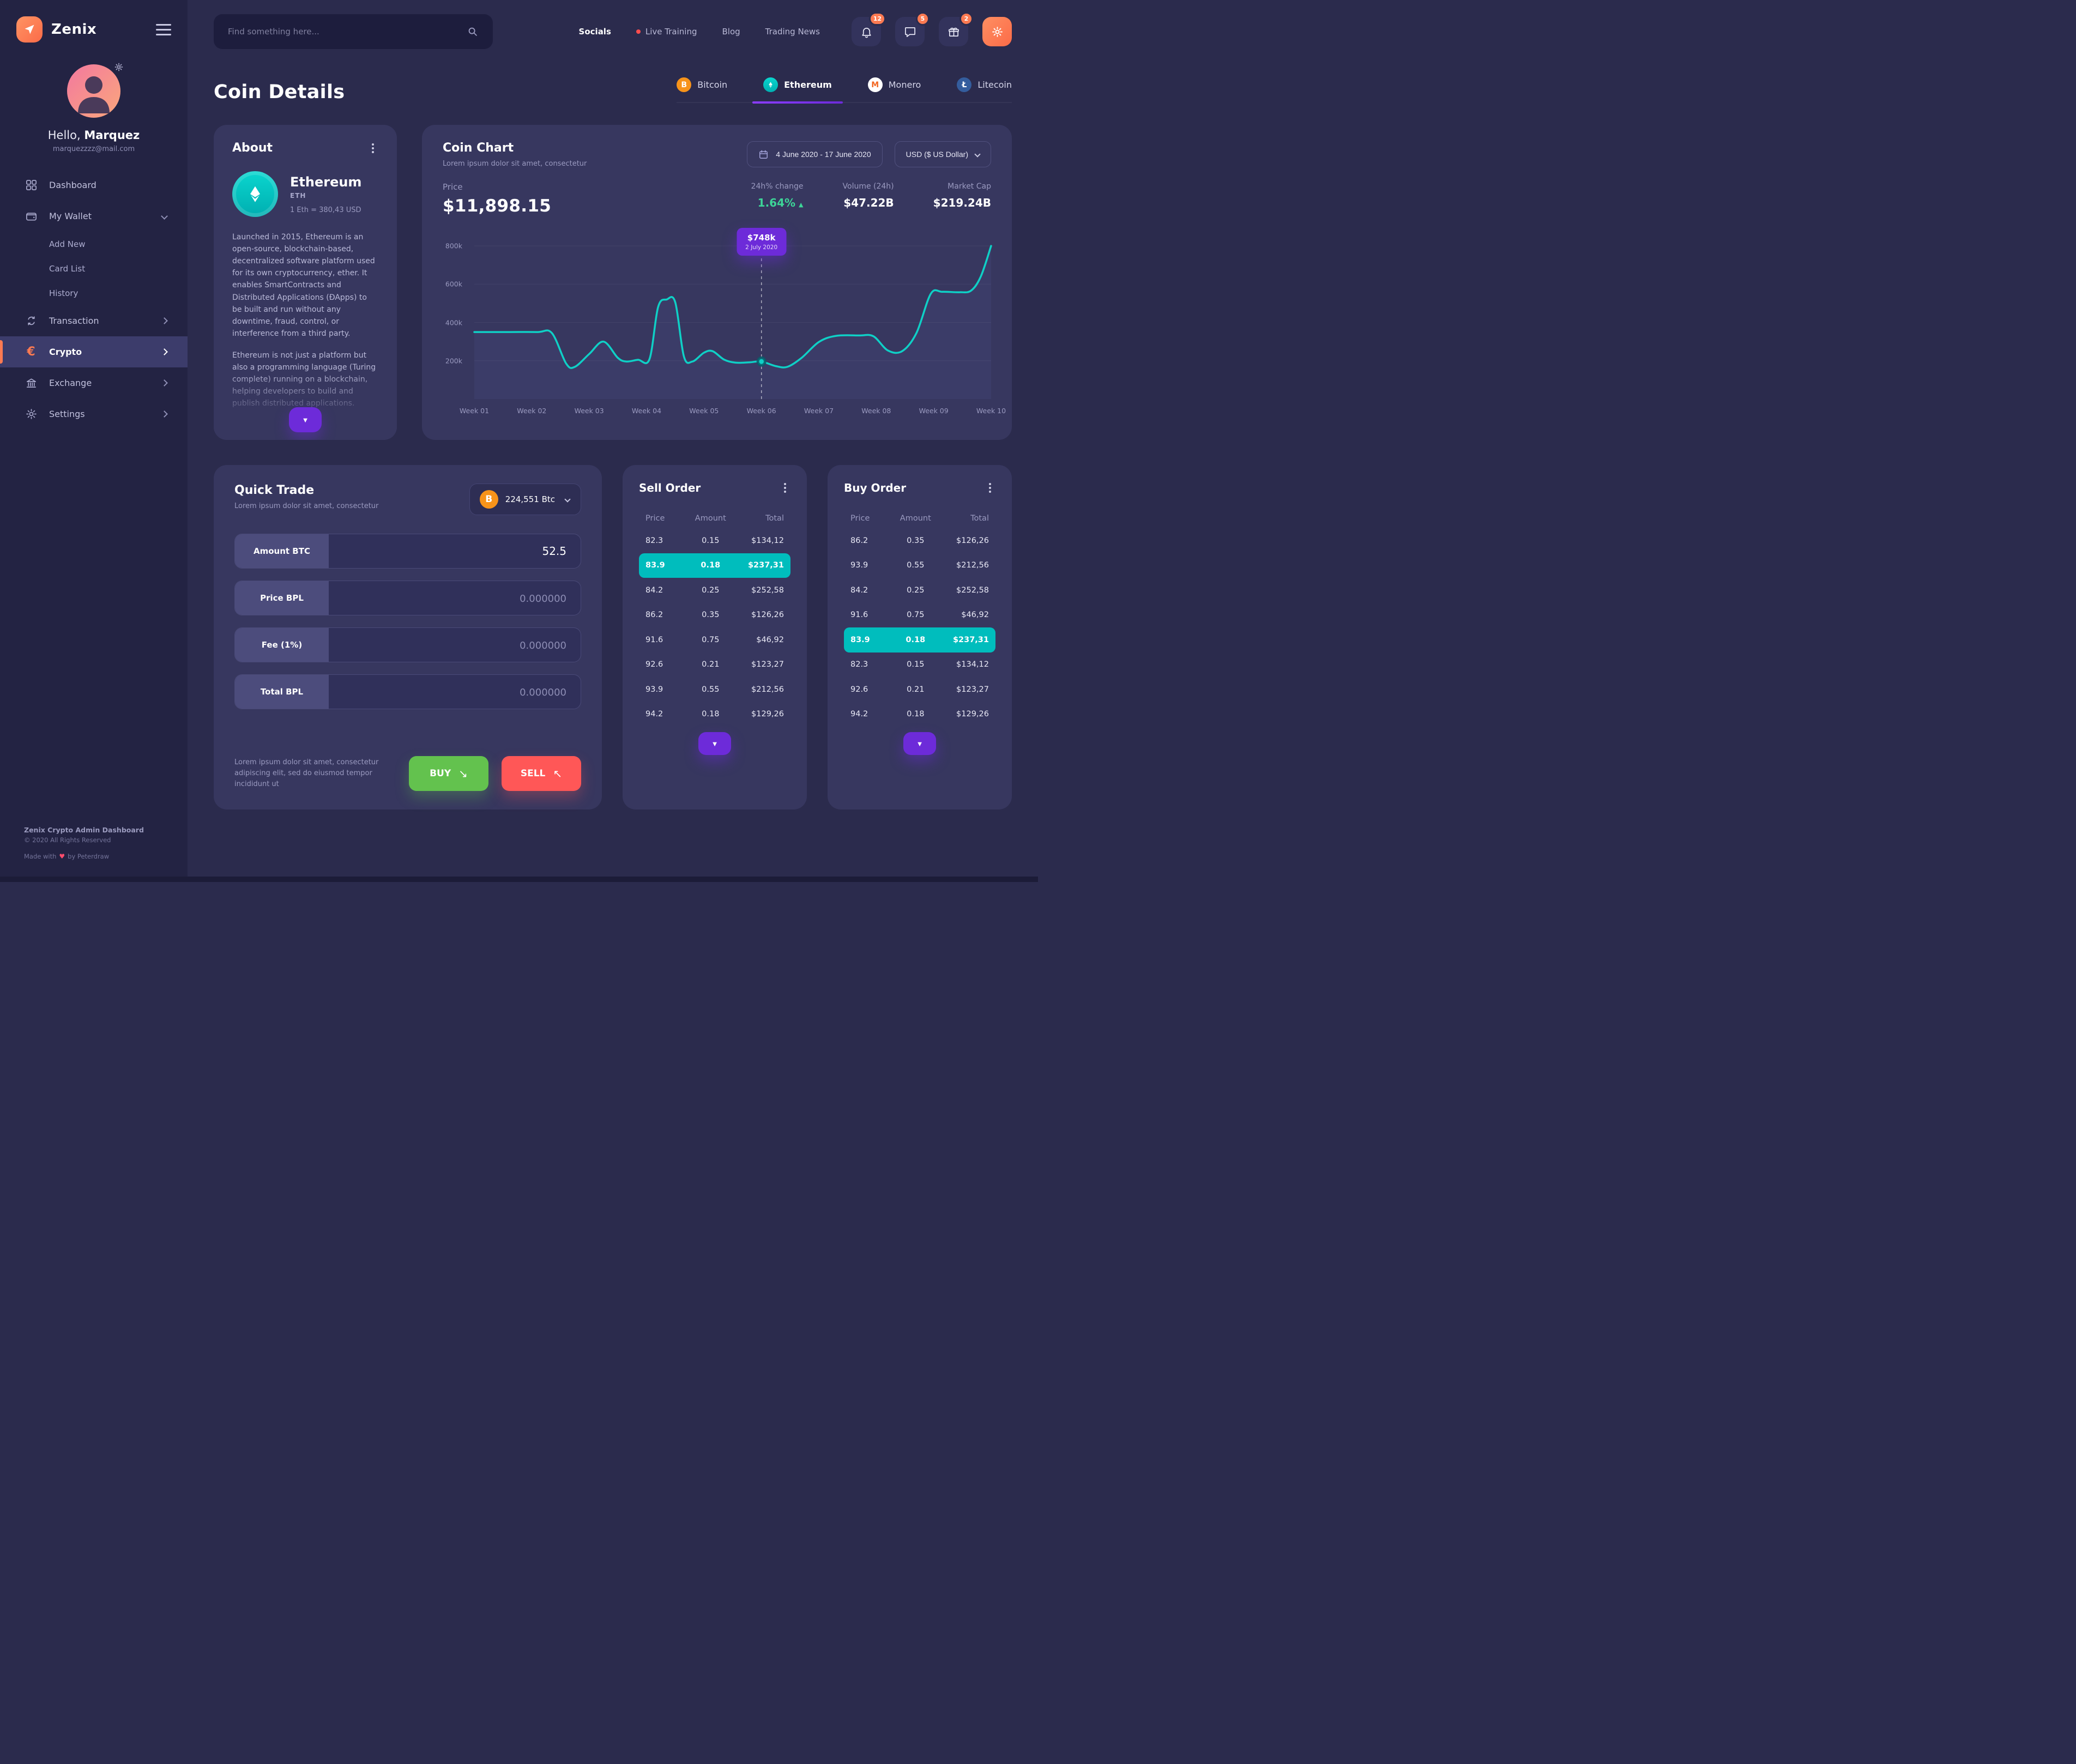 The image size is (2076, 1764). Describe the element at coordinates (325, 210) in the screenshot. I see `coin-rate: 1 Eth = 380,43 USD` at that location.